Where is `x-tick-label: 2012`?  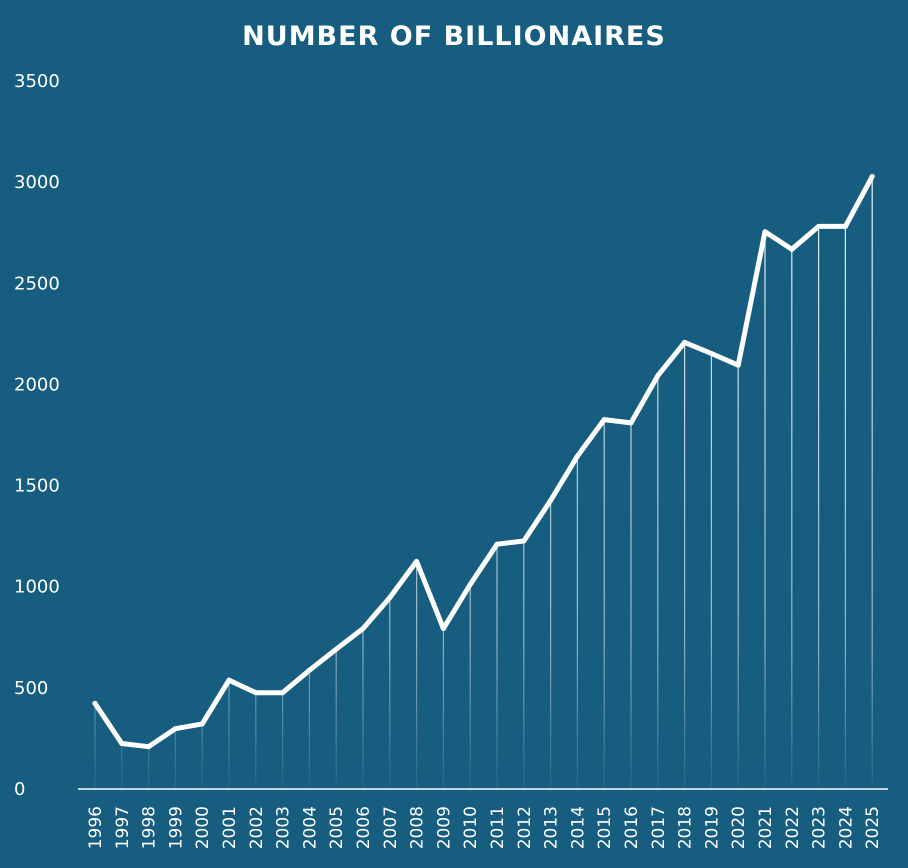
x-tick-label: 2012 is located at coordinates (525, 827).